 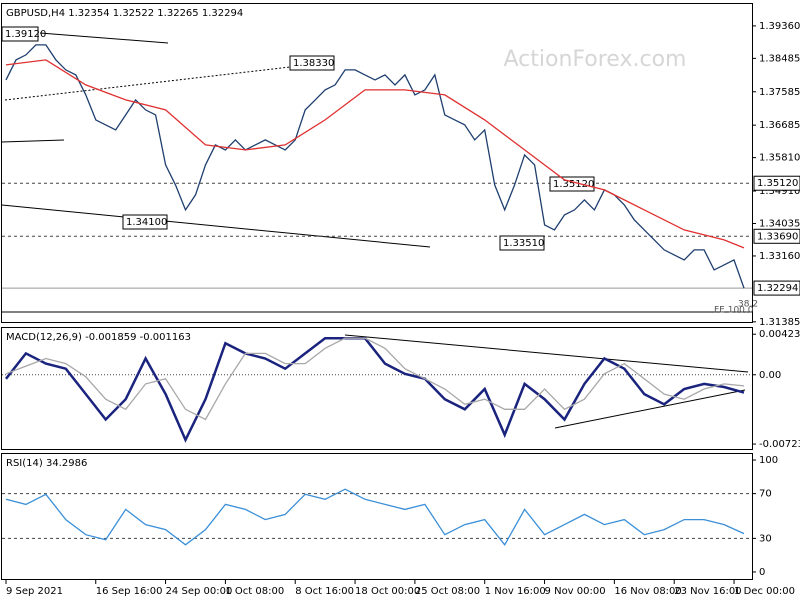 What do you see at coordinates (779, 334) in the screenshot?
I see `y-tick-label: 0.004231` at bounding box center [779, 334].